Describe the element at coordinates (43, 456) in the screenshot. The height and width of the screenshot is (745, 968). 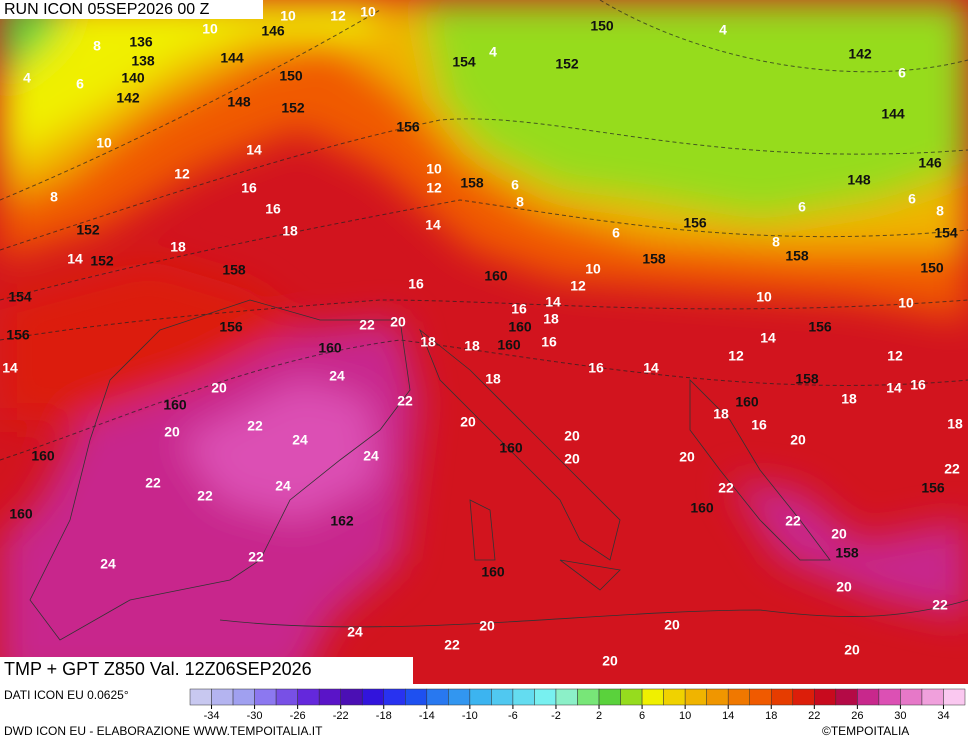
I see `geopotential-label: 160` at that location.